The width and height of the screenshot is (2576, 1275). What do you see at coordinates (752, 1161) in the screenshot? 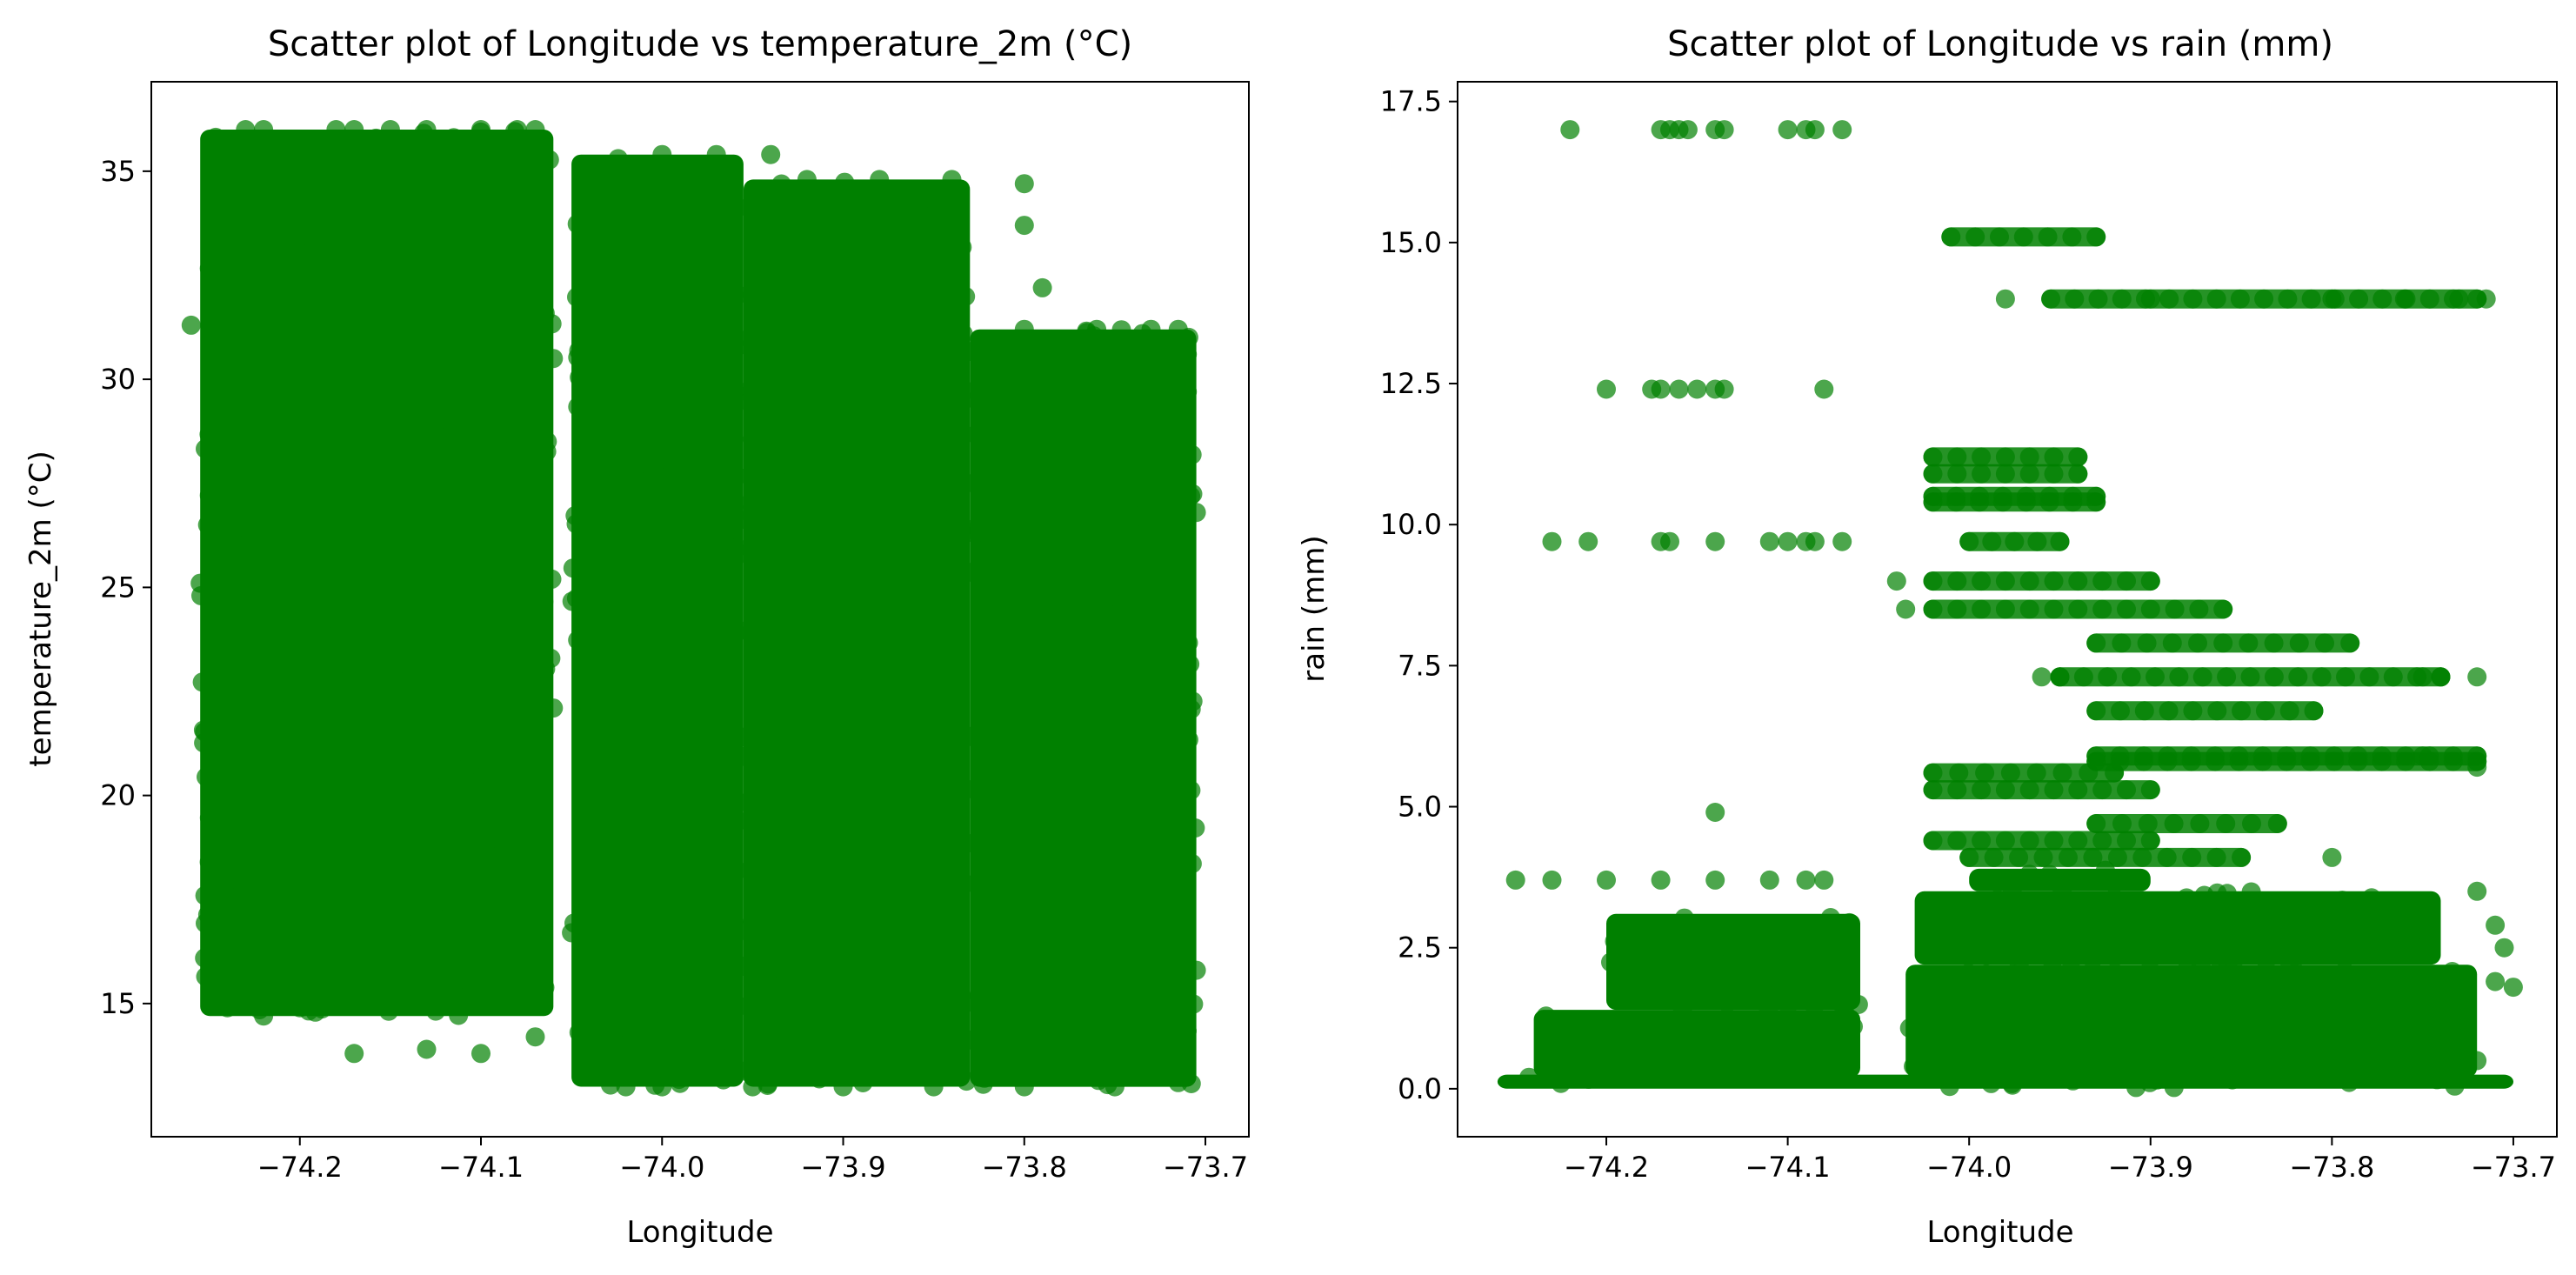
I see `x-axis-ticks: −74.2 −74.1 −74.0 −73.9 −73.8 −73.7` at bounding box center [752, 1161].